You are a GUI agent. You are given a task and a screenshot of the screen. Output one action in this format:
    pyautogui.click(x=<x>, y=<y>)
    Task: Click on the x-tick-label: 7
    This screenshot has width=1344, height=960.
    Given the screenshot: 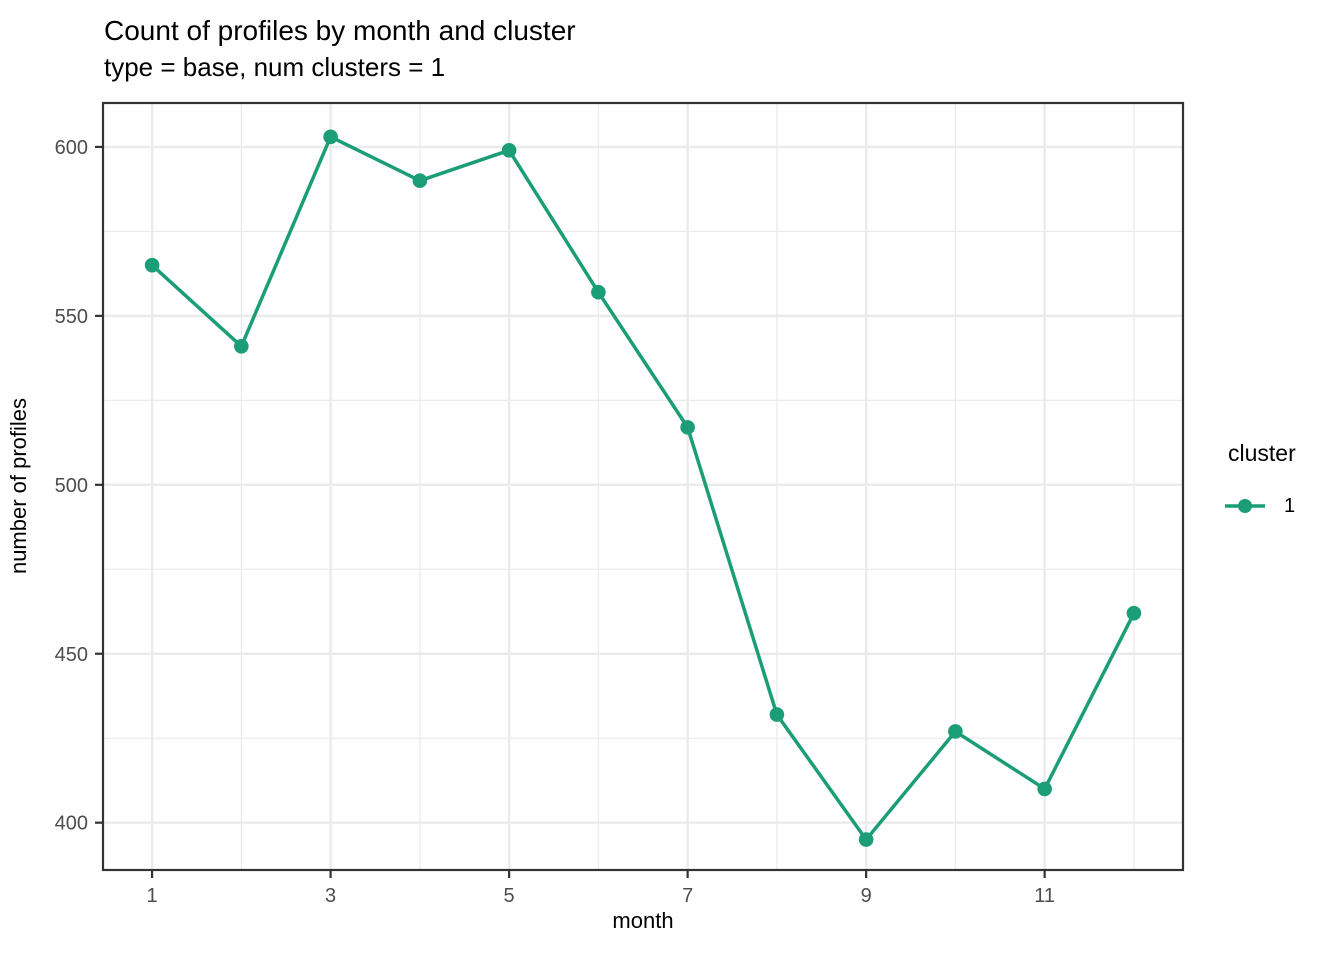 What is the action you would take?
    pyautogui.click(x=687, y=896)
    